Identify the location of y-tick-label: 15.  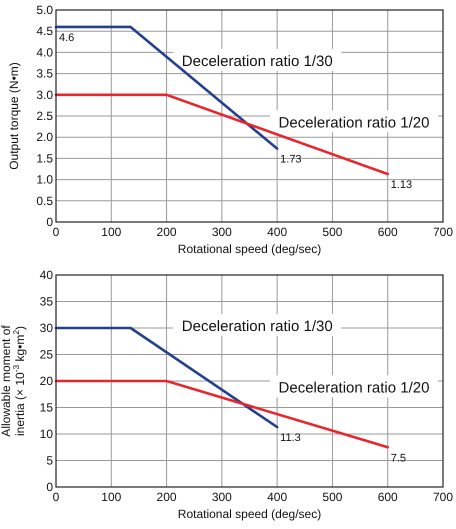
(47, 407).